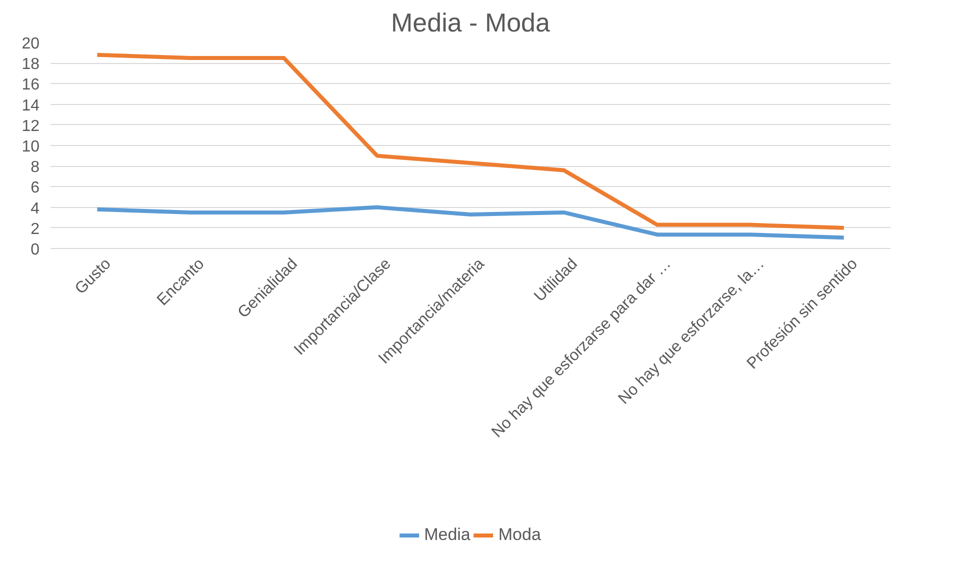  I want to click on y-tick-label: 18, so click(31, 65).